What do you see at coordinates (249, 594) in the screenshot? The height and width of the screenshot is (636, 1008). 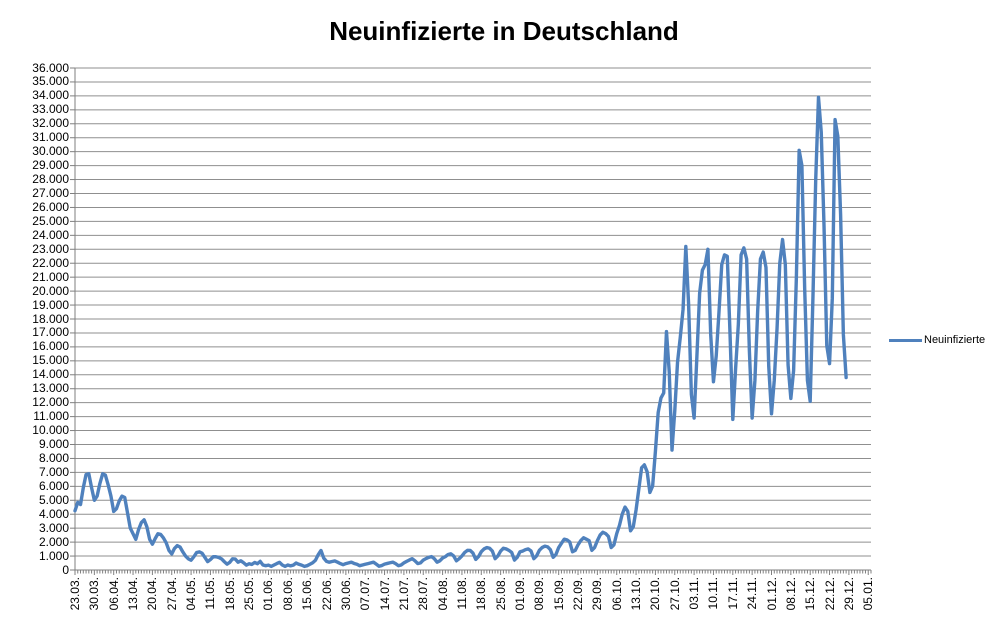 I see `x-tick-label: 25.05.` at bounding box center [249, 594].